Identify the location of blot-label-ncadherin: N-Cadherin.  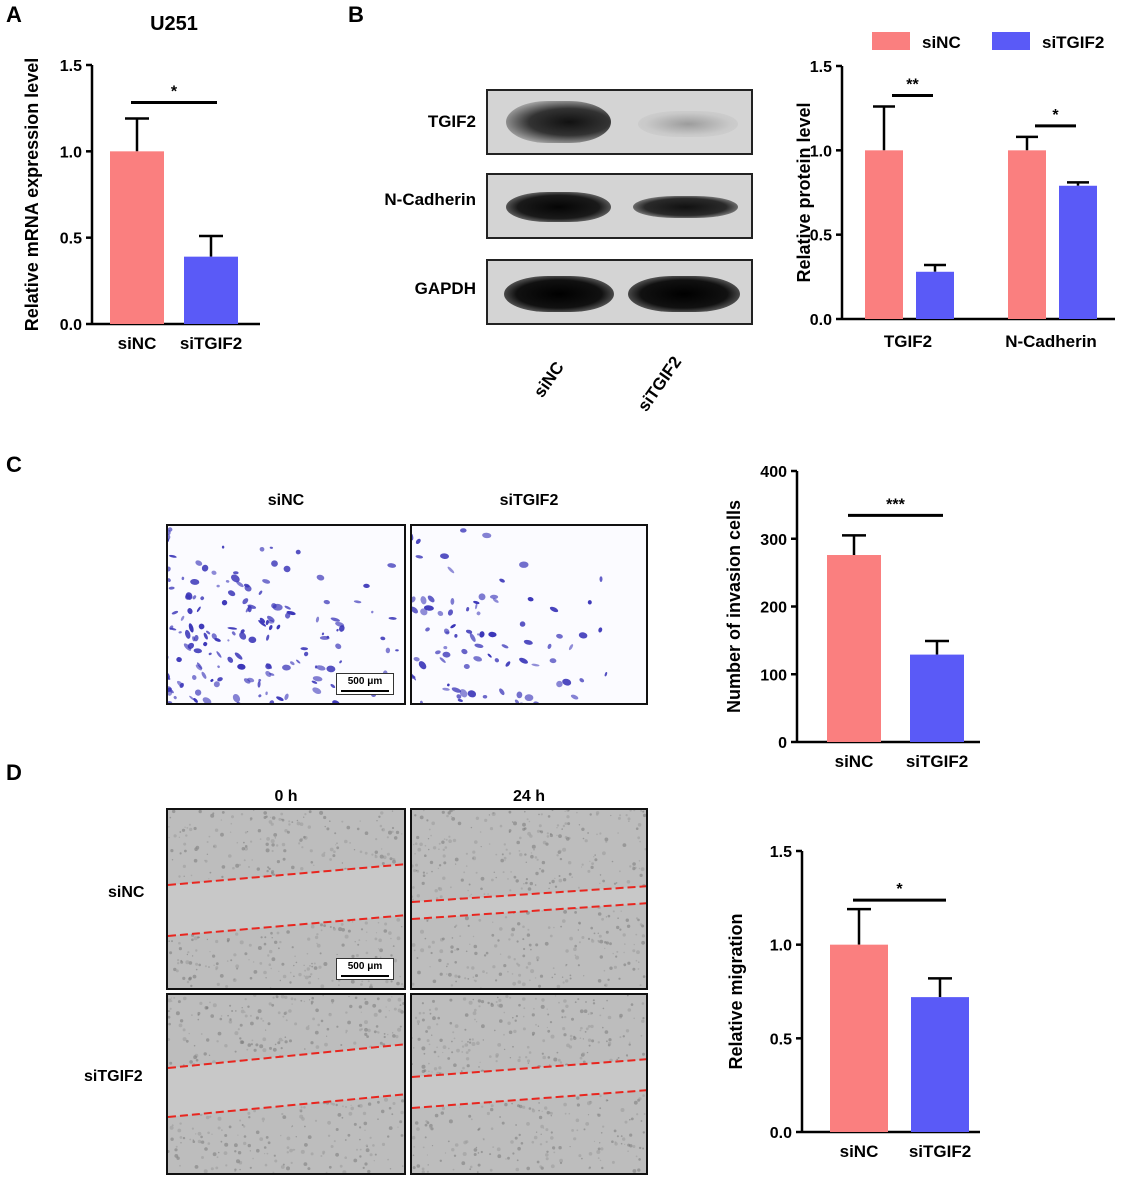
(430, 199).